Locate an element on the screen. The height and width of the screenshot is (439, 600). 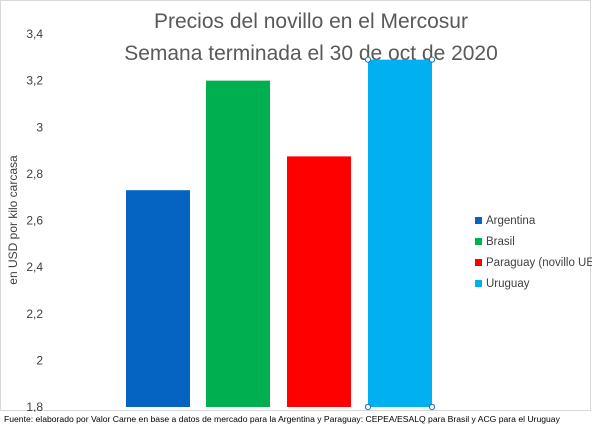
legend-label: Uruguay is located at coordinates (508, 284).